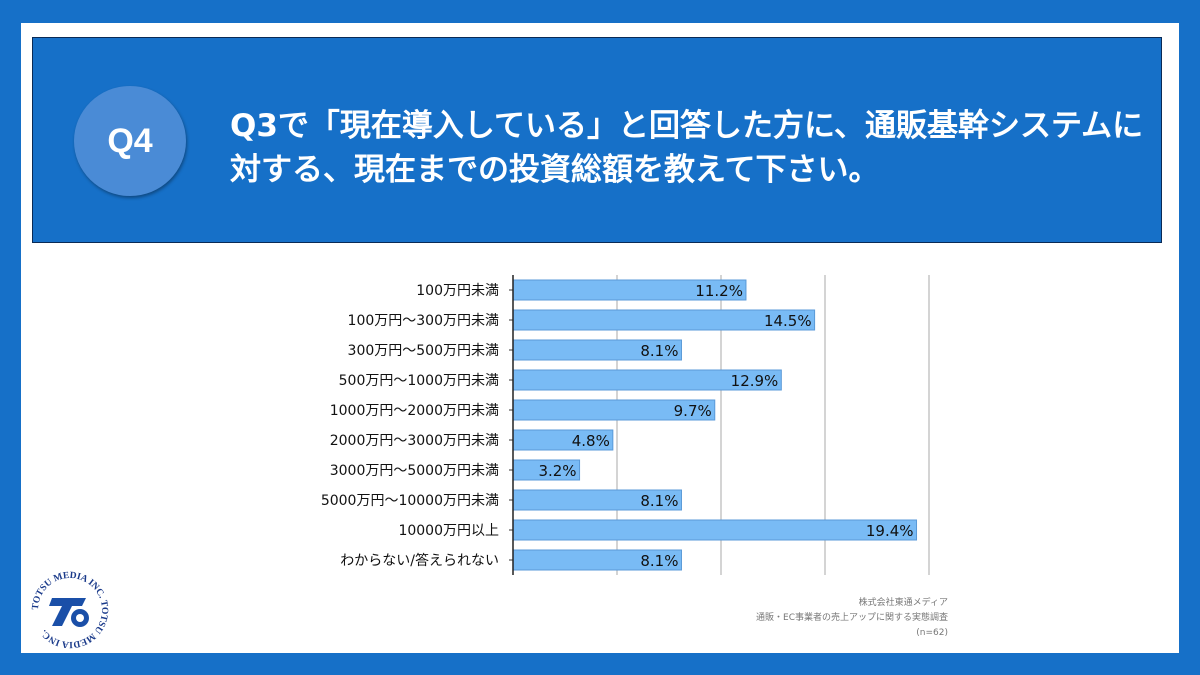  Describe the element at coordinates (423, 321) in the screenshot. I see `category-label: 100万円～300万円未満` at that location.